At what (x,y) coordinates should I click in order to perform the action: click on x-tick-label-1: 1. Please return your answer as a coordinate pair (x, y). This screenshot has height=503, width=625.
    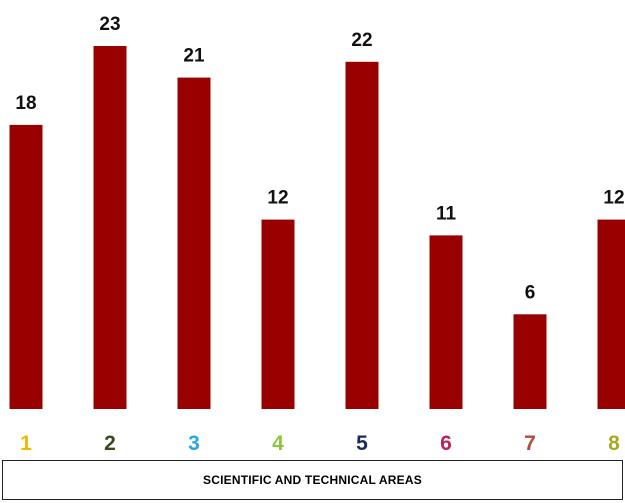
    Looking at the image, I should click on (26, 443).